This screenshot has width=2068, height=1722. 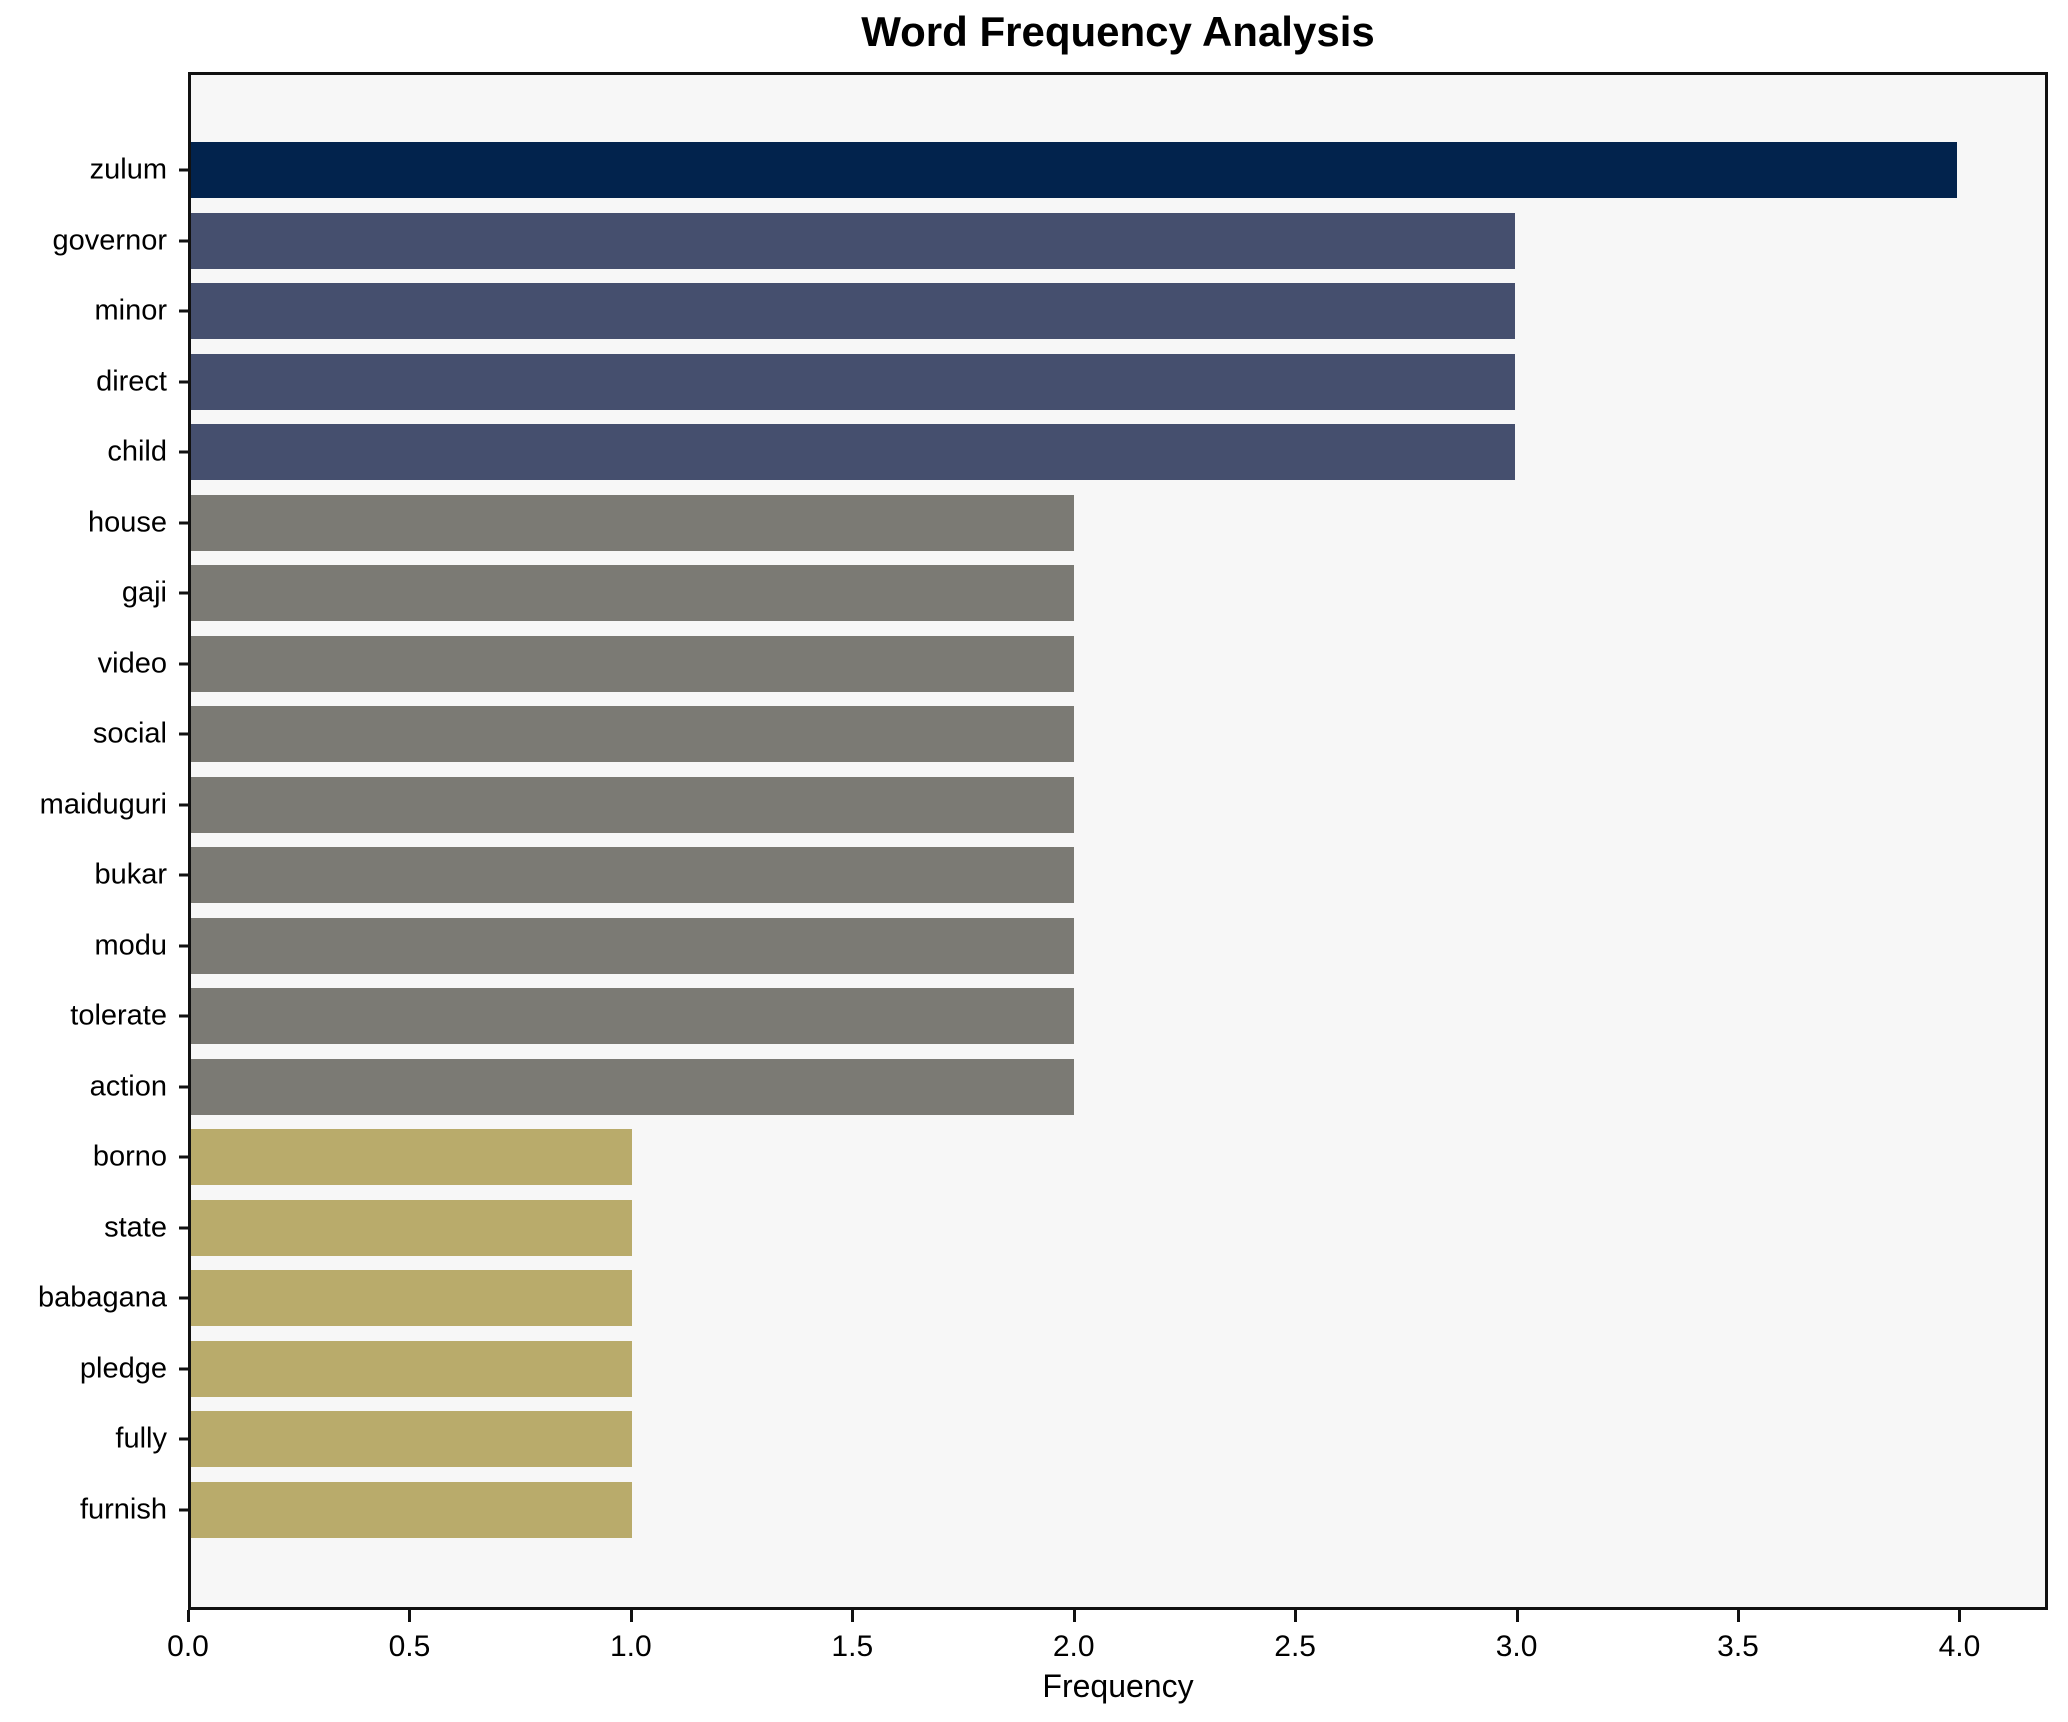 I want to click on y-tick-label-modu: modu, so click(x=130, y=945).